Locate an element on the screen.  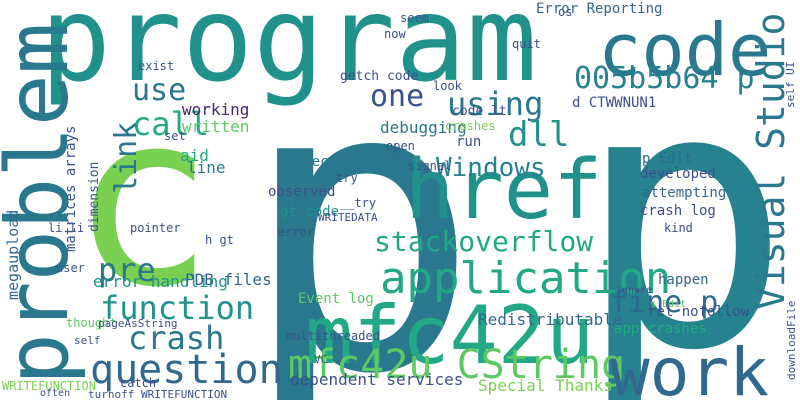
word: work is located at coordinates (689, 367).